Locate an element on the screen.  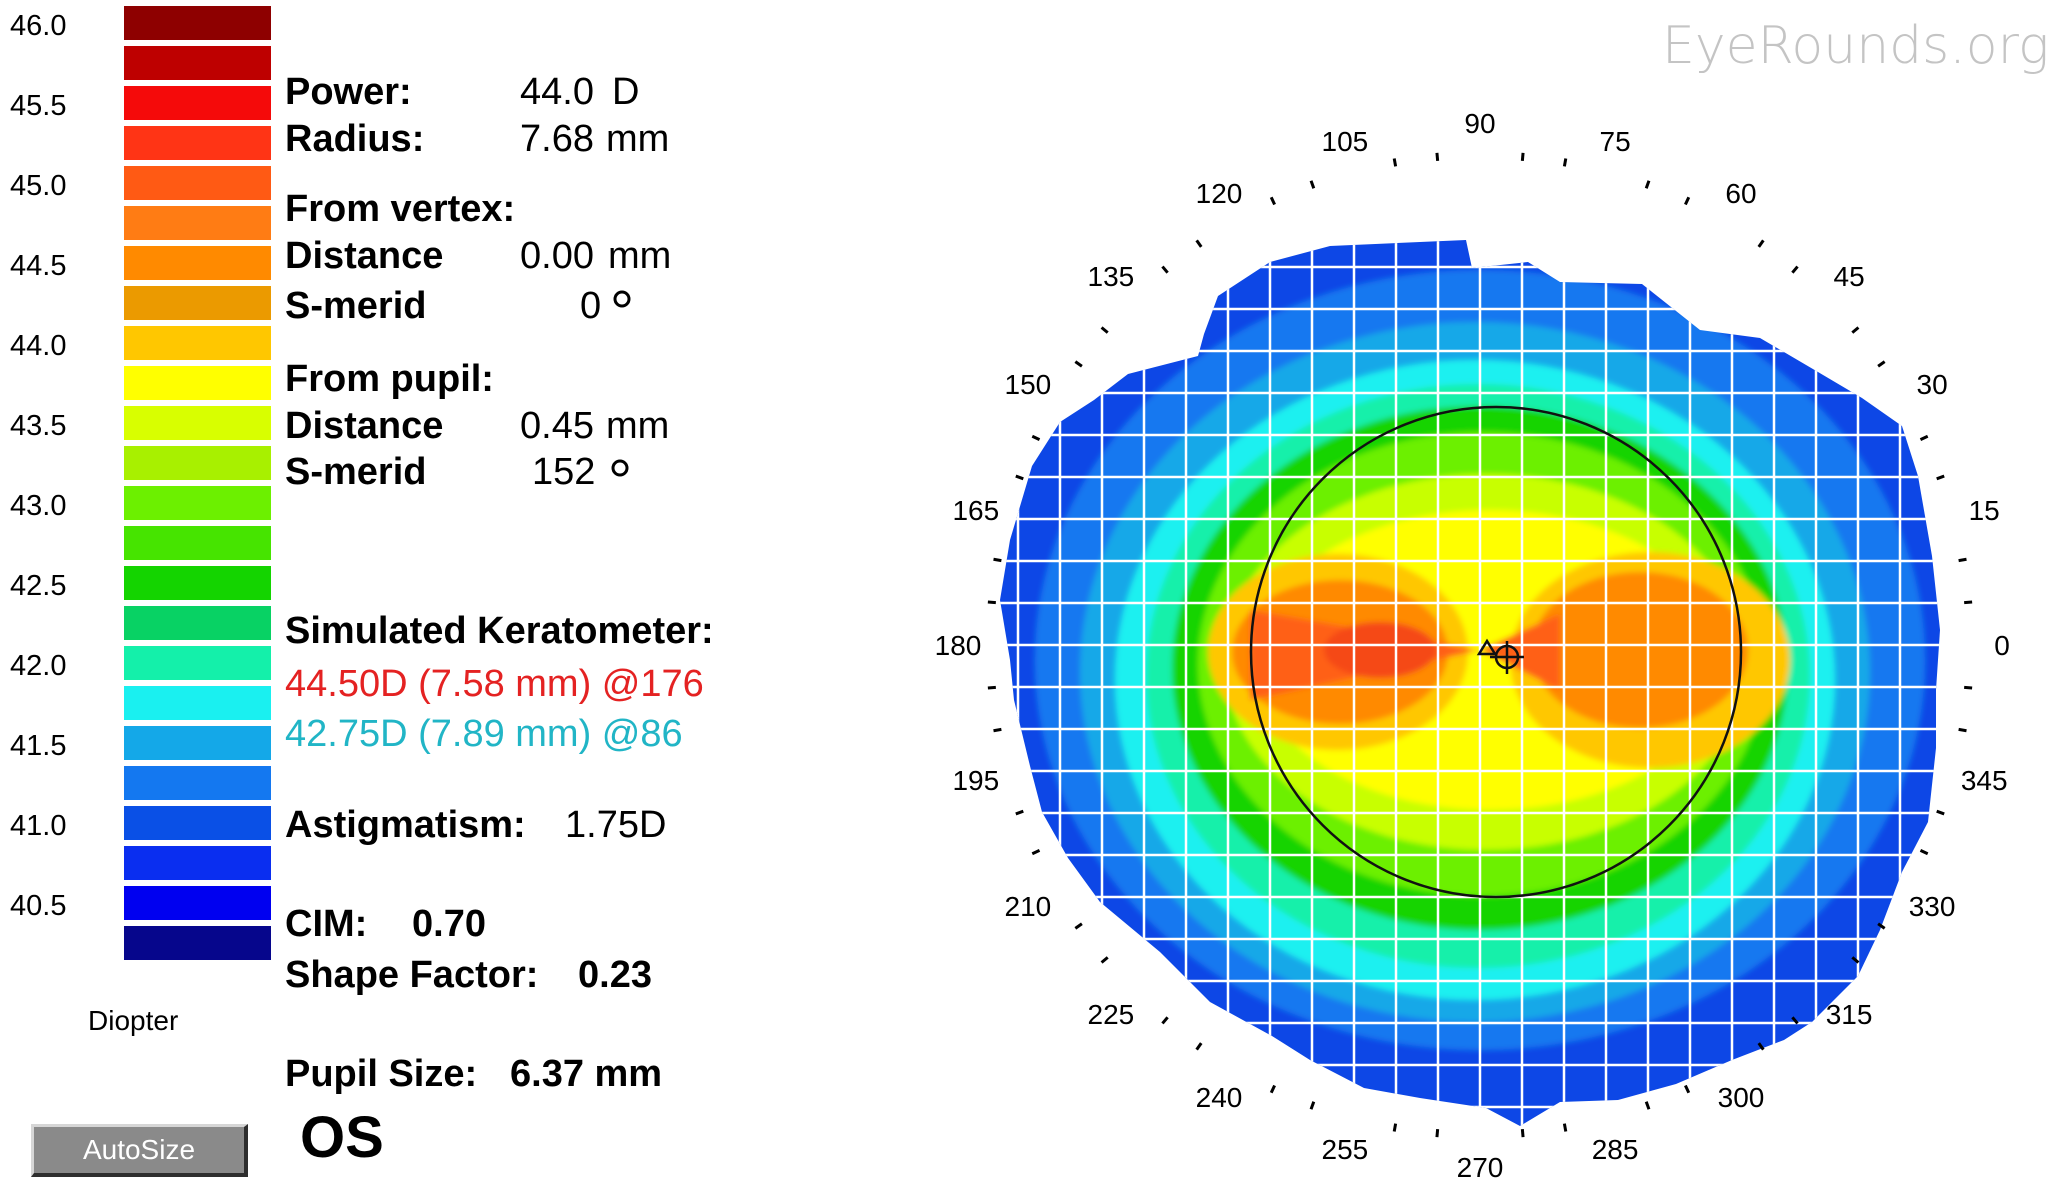
angle-label: 195 is located at coordinates (975, 780).